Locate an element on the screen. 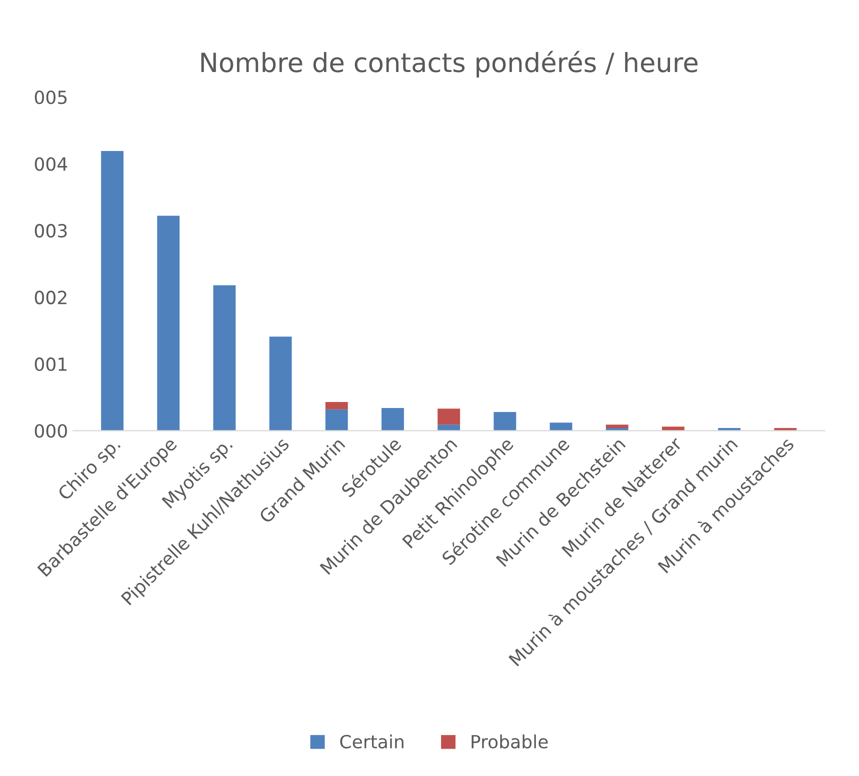 Image resolution: width=859 pixels, height=776 pixels. y-tick-label: 002 is located at coordinates (50, 297).